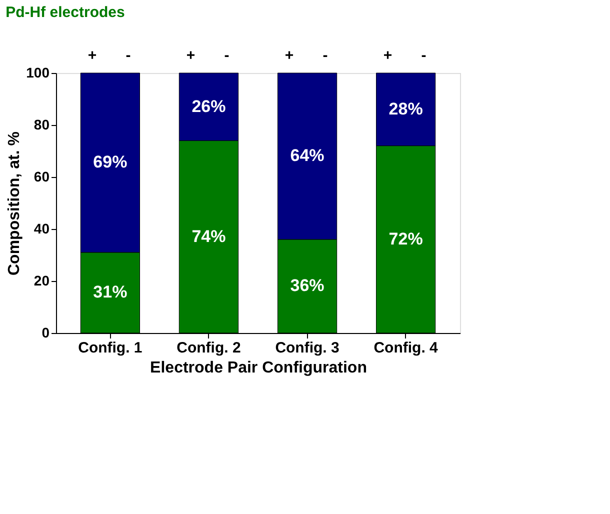 Image resolution: width=610 pixels, height=514 pixels. What do you see at coordinates (42, 124) in the screenshot?
I see `y-tick-label: 80` at bounding box center [42, 124].